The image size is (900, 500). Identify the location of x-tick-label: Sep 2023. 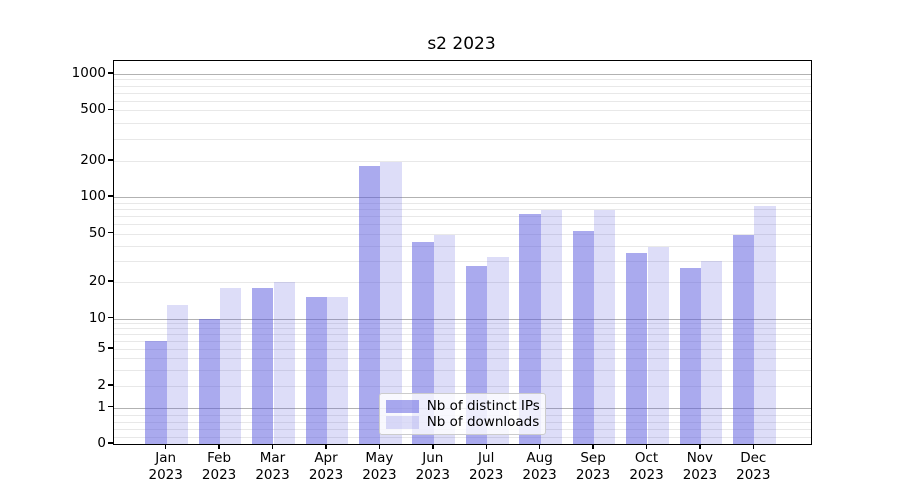
(593, 466).